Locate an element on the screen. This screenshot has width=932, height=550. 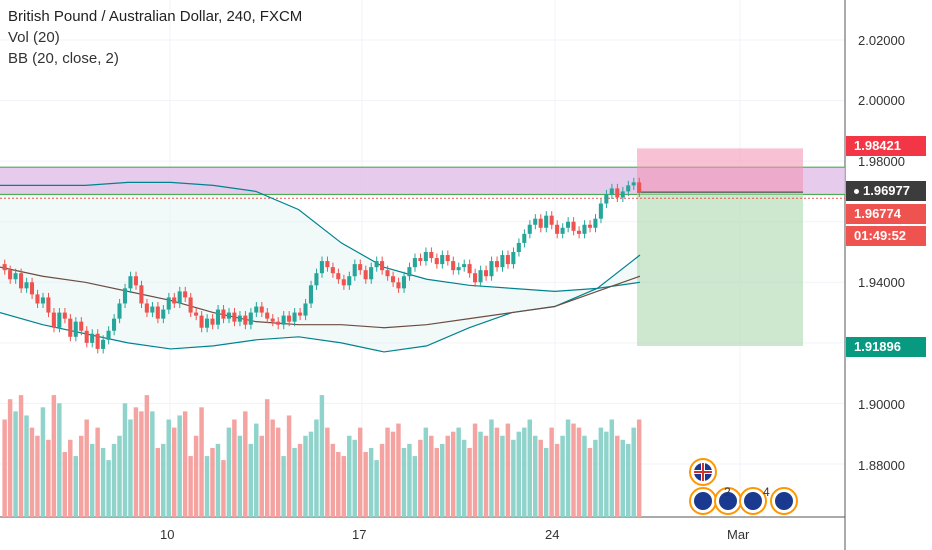
economic-events: 2 4 is located at coordinates (745, 486).